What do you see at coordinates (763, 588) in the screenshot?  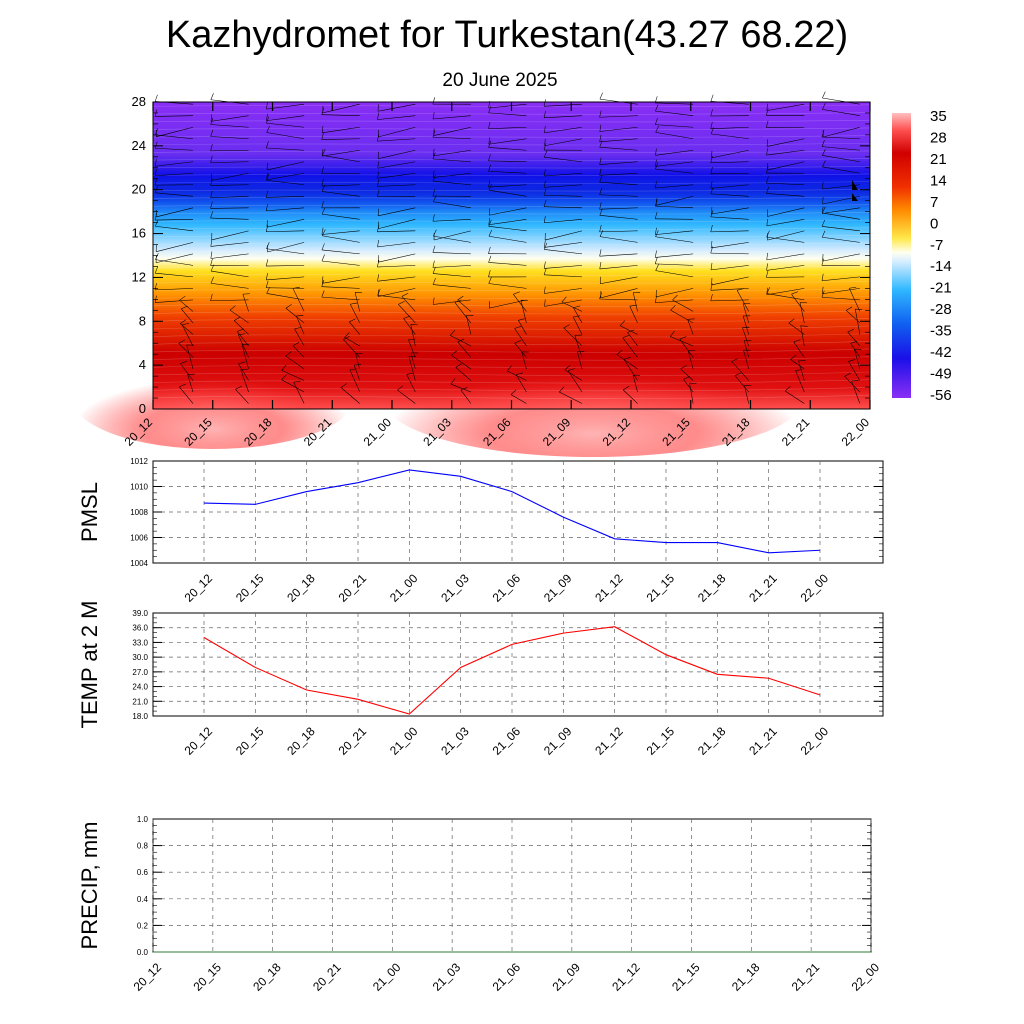 I see `pmsl-x-tick-label: 21_21` at bounding box center [763, 588].